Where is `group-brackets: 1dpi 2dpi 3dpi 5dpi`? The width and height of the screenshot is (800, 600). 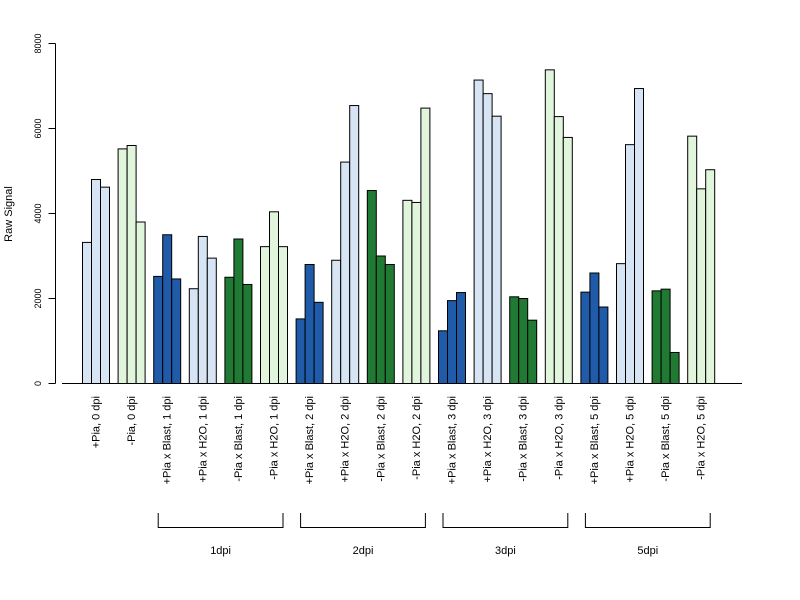 group-brackets: 1dpi 2dpi 3dpi 5dpi is located at coordinates (434, 535).